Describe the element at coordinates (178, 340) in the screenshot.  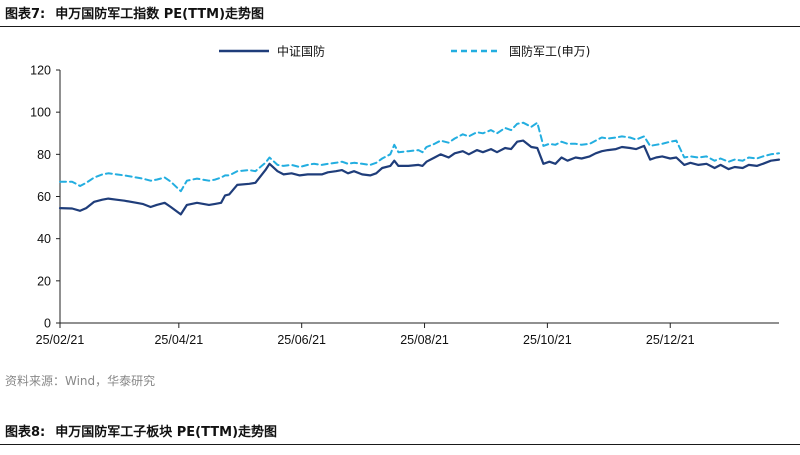
I see `x-tick-label: 25/04/21` at that location.